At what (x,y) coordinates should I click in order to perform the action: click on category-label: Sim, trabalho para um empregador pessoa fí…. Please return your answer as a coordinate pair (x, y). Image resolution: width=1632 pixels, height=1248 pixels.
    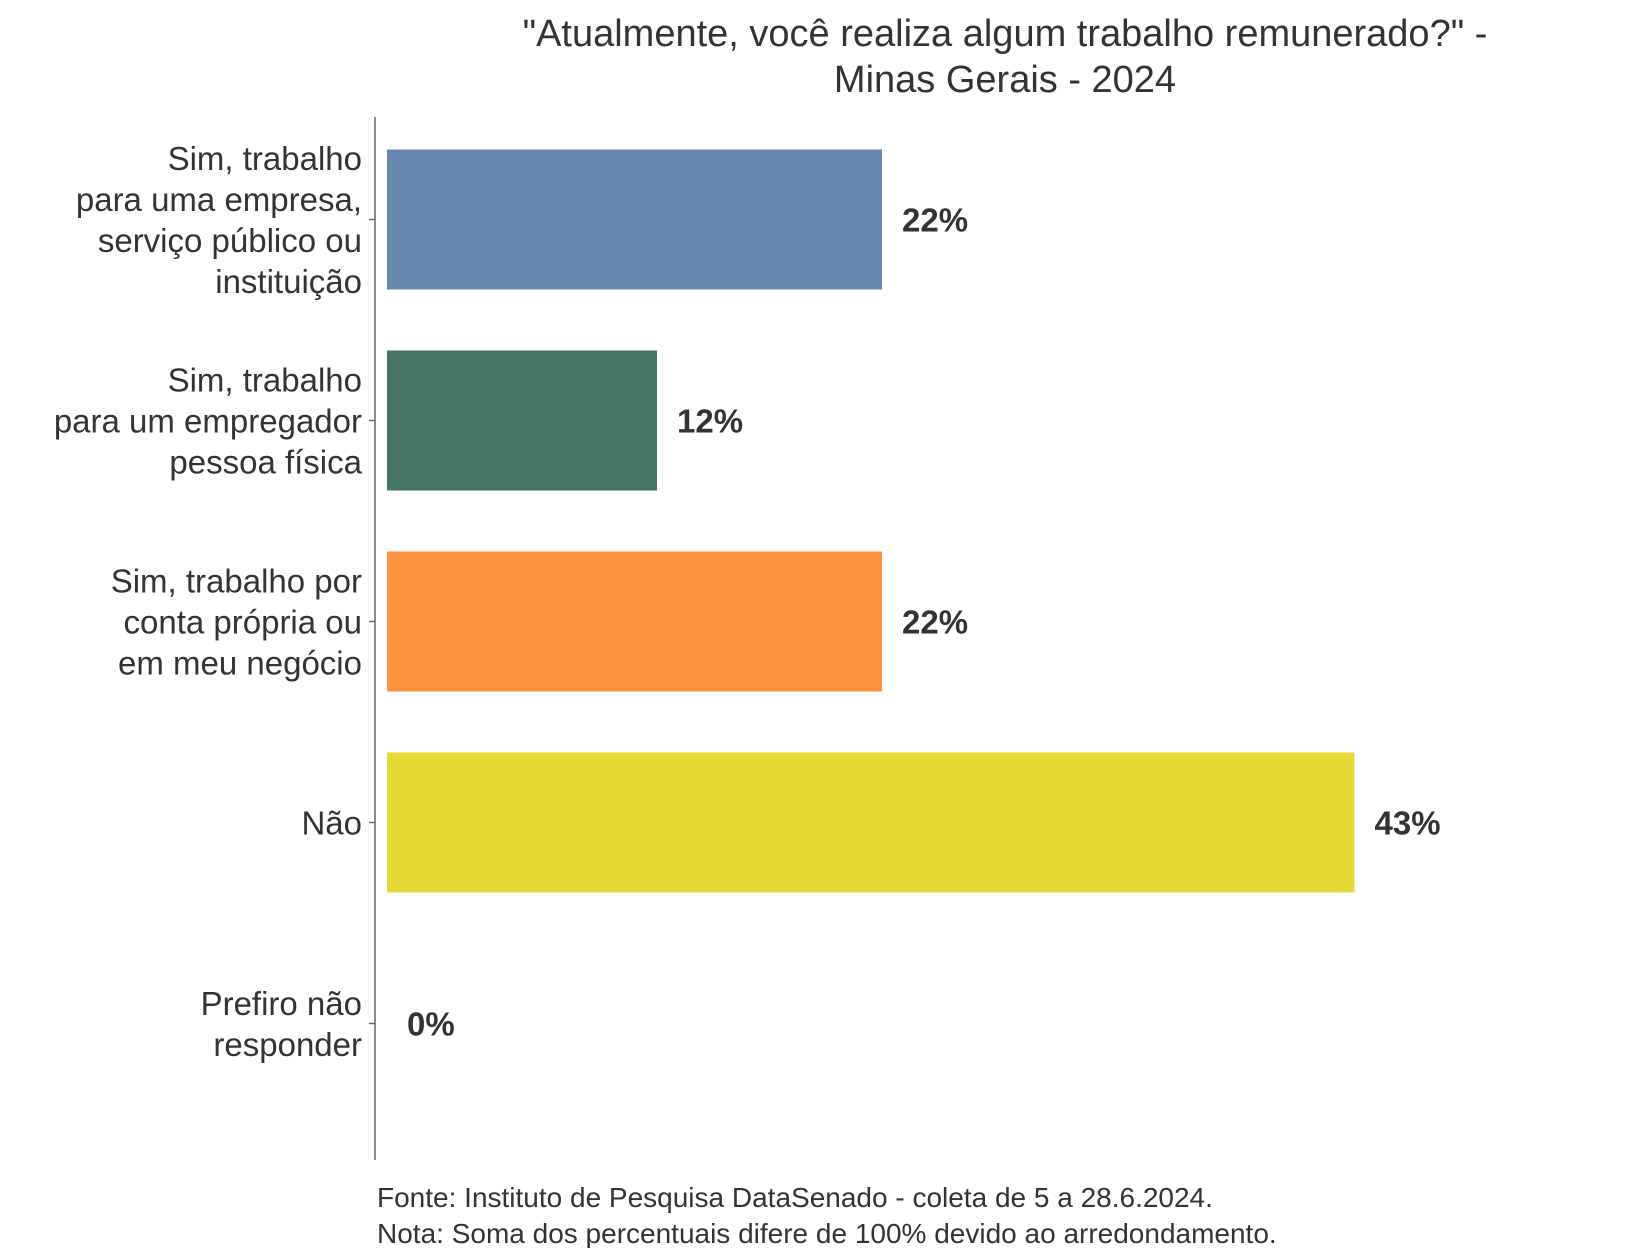
    Looking at the image, I should click on (208, 421).